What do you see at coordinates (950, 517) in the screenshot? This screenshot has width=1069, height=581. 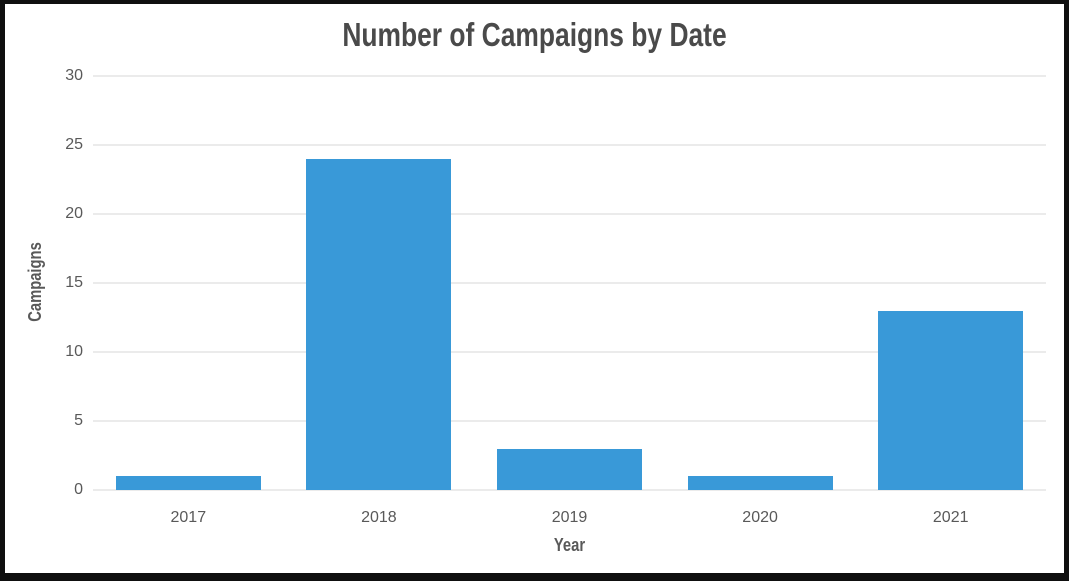 I see `x-tick-label-2021: 2021` at bounding box center [950, 517].